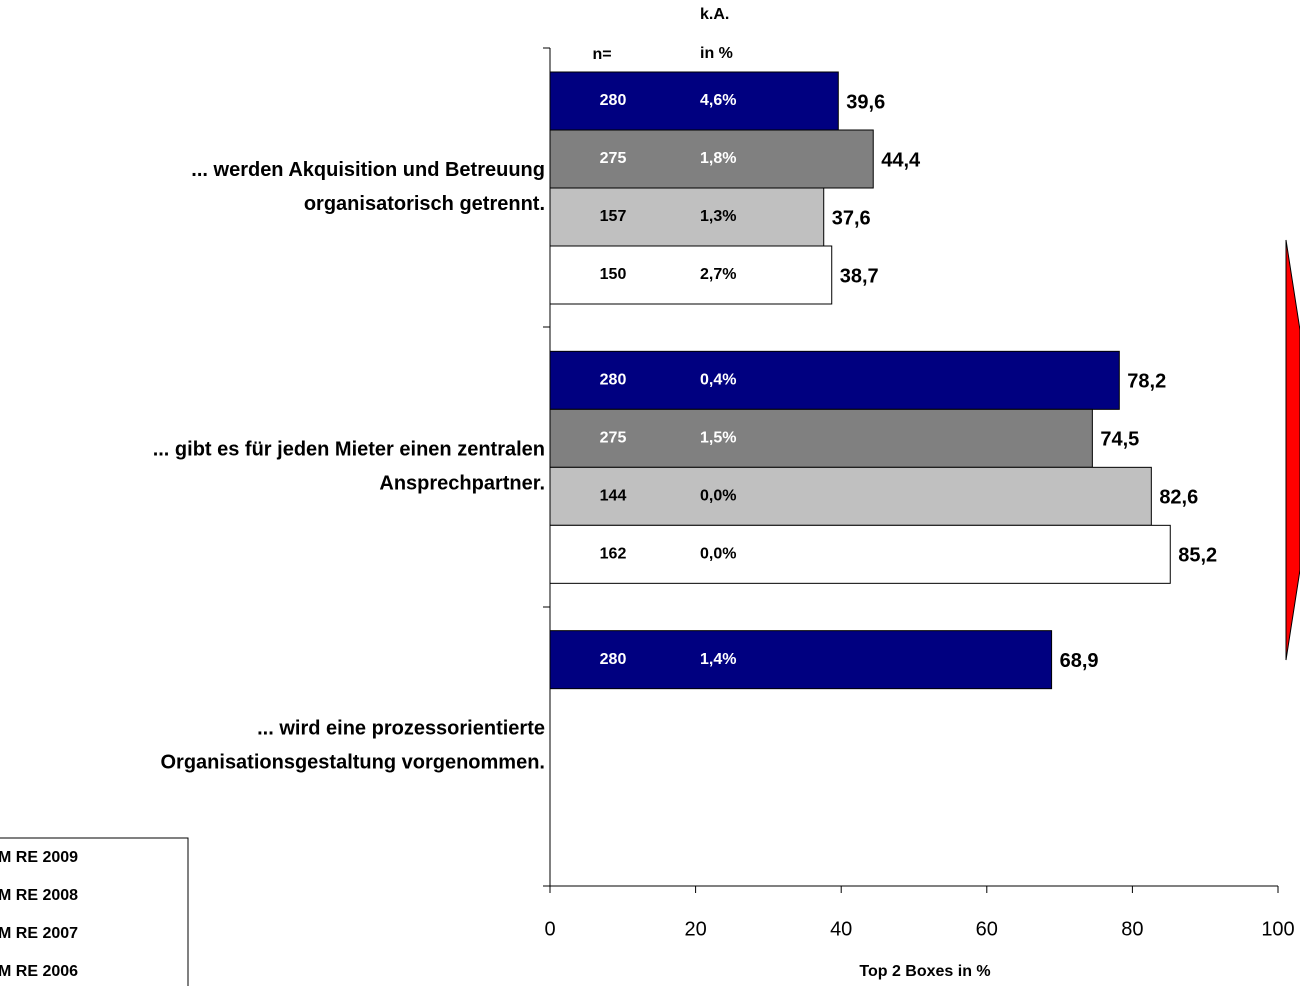 This screenshot has width=1300, height=986. I want to click on n-label: 144, so click(613, 496).